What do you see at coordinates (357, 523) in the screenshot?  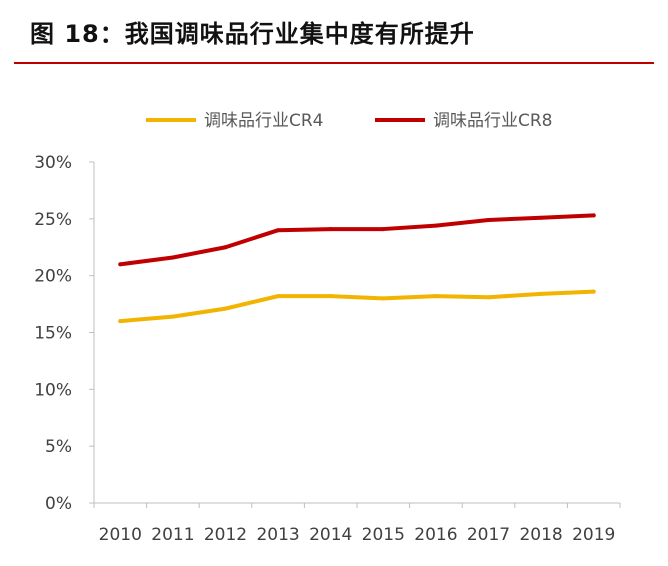 I see `x-axis: 2010 2011 2012 2013 2014 2015 2016 2017 2018 2019` at bounding box center [357, 523].